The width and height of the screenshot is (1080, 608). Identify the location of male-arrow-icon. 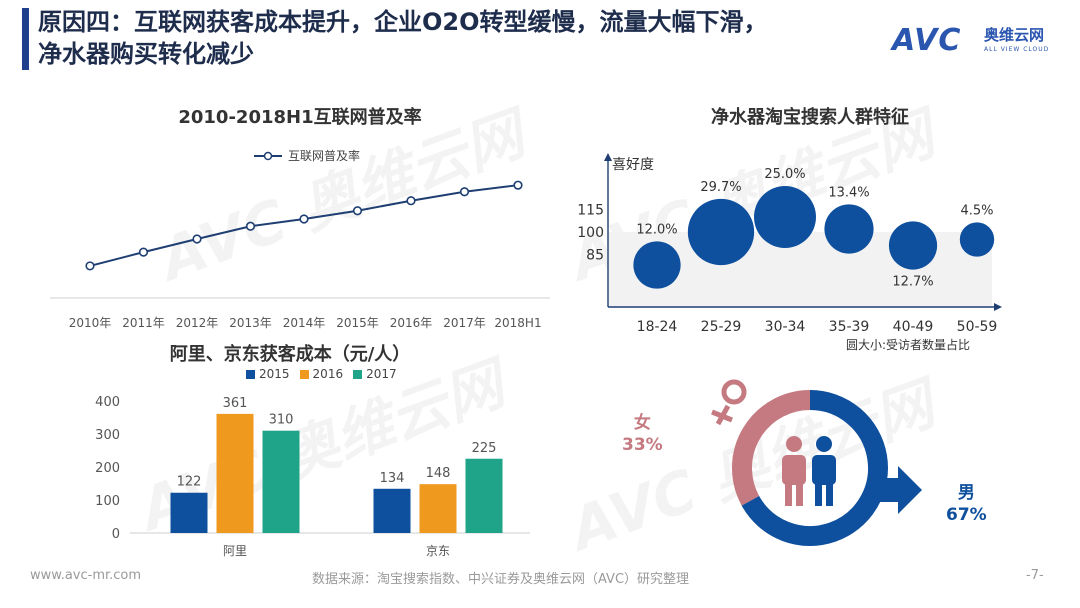
(895, 490).